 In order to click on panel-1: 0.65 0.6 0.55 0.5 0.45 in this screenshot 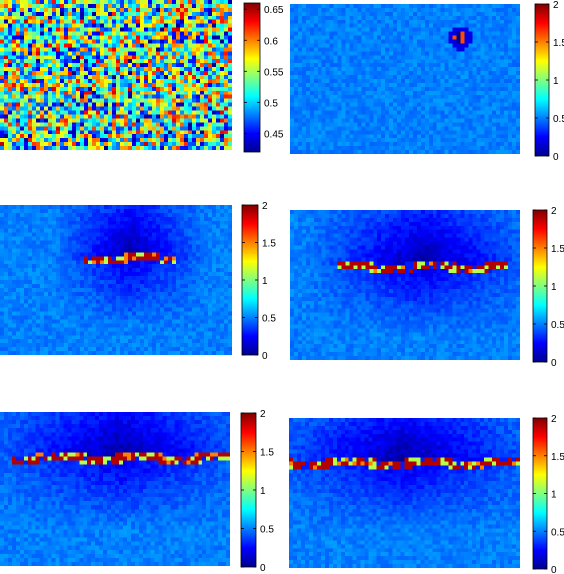, I will do `click(142, 76)`.